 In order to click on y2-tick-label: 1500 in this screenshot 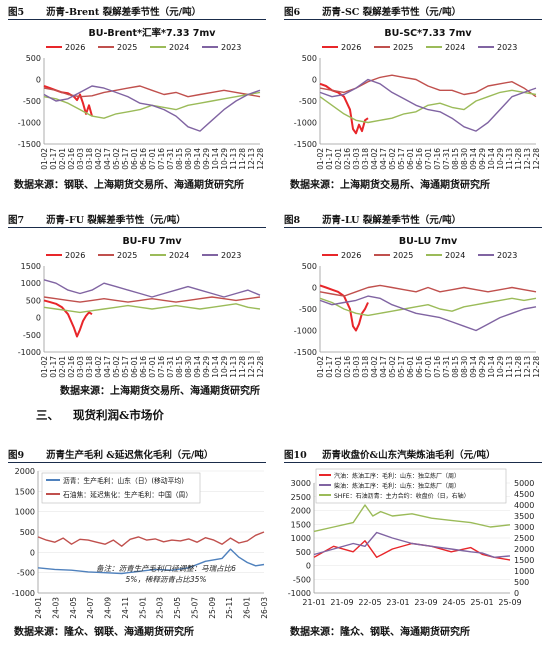, I will do `click(524, 560)`.